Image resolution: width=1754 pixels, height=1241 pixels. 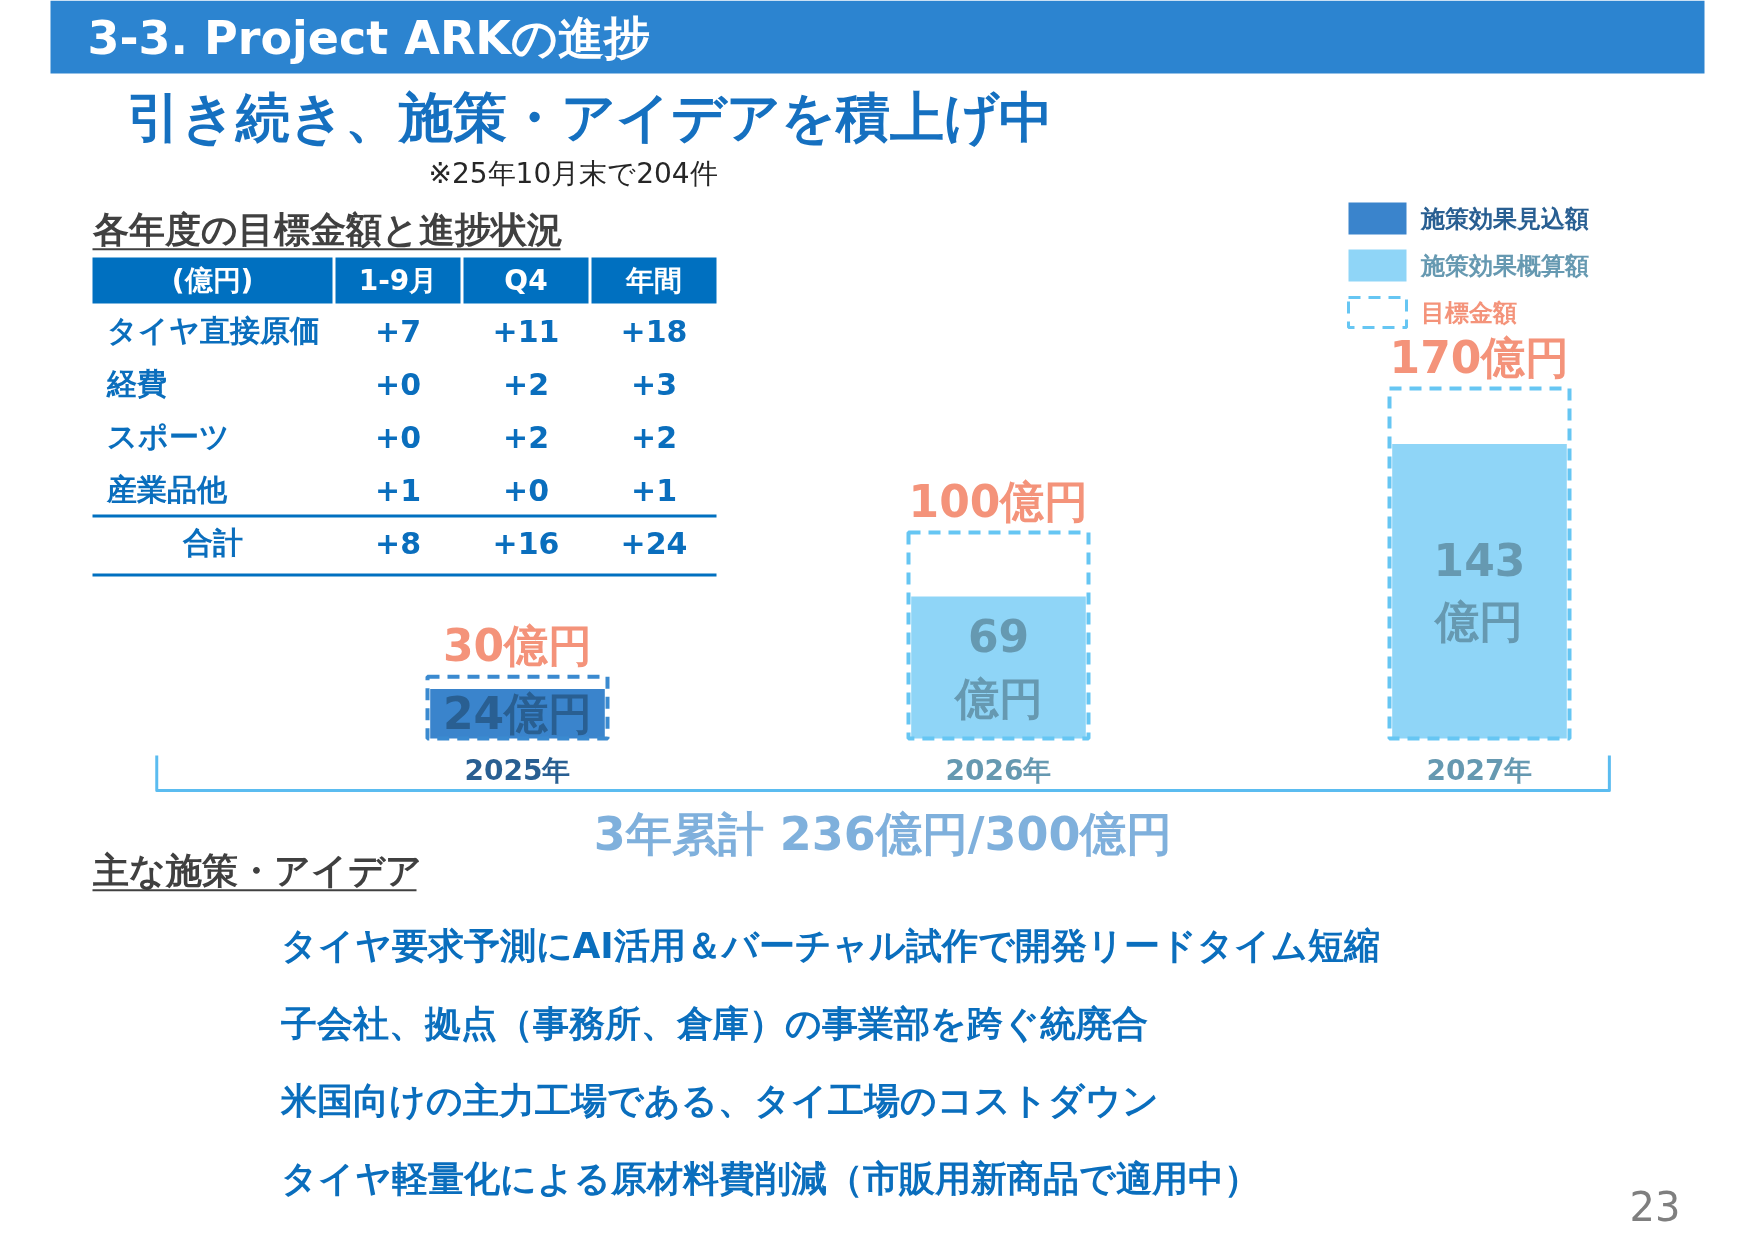 I want to click on bar, so click(x=1479, y=591).